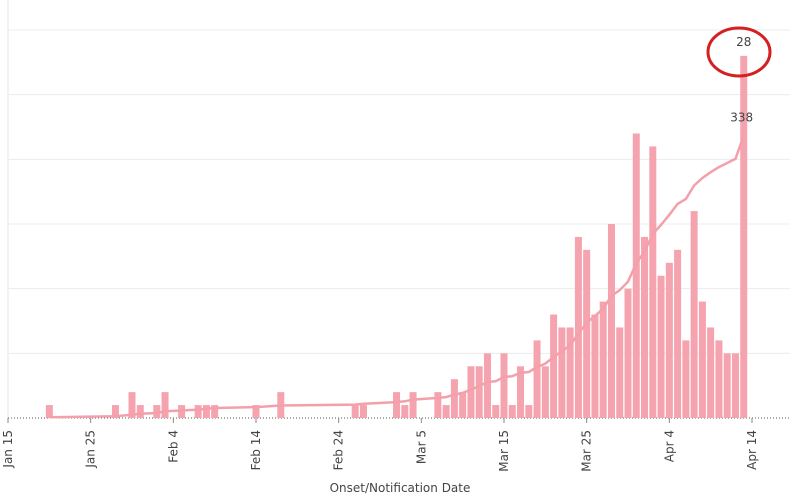 The width and height of the screenshot is (800, 502). What do you see at coordinates (400, 488) in the screenshot?
I see `x-axis-title: Onset/Notification Date` at bounding box center [400, 488].